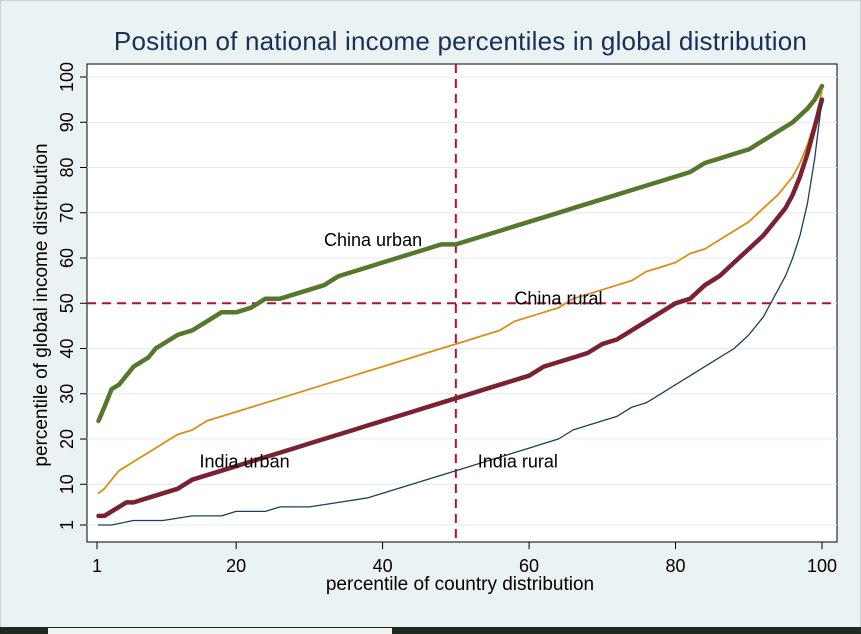 This screenshot has height=634, width=861. Describe the element at coordinates (67, 213) in the screenshot. I see `y-tick-label: 70` at that location.